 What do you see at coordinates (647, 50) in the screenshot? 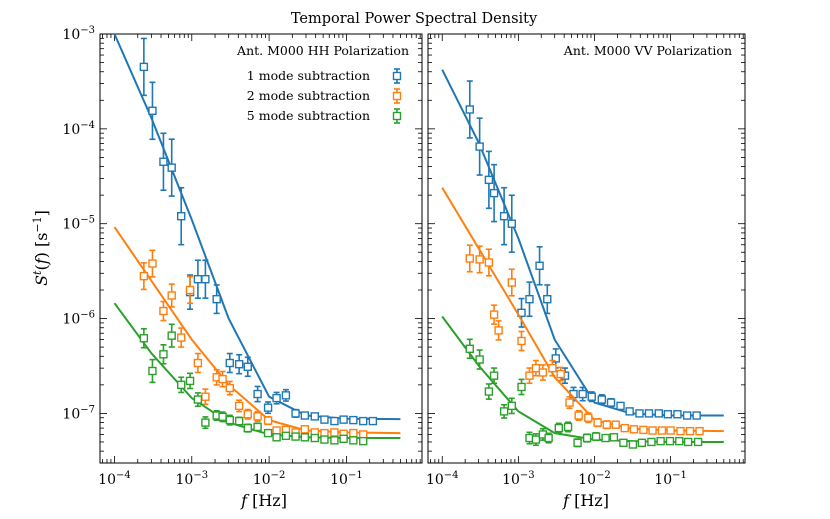
I see `panel-label: Ant. M000 VV Polarization` at bounding box center [647, 50].